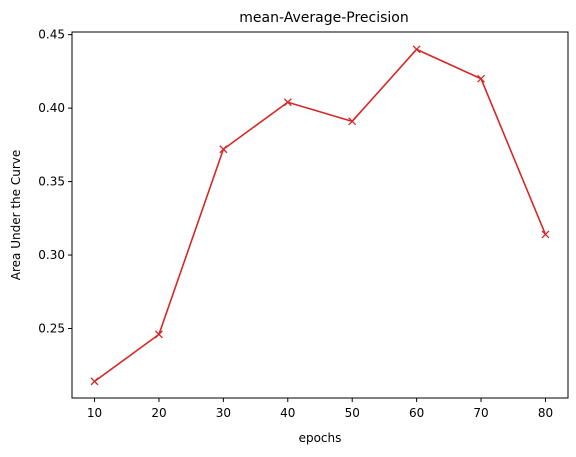 This screenshot has height=457, width=576. Describe the element at coordinates (223, 413) in the screenshot. I see `x-tick-label: 30` at that location.